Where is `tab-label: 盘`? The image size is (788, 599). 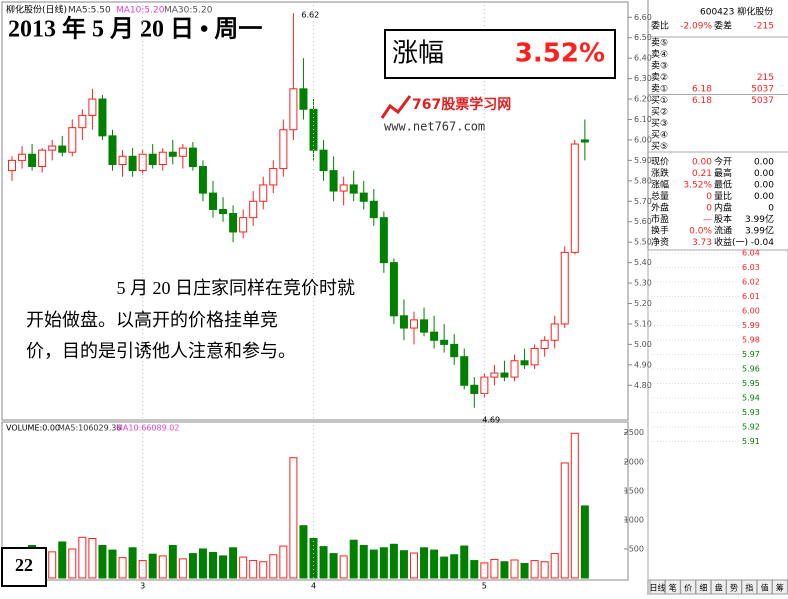 tab-label: 盘 is located at coordinates (719, 588).